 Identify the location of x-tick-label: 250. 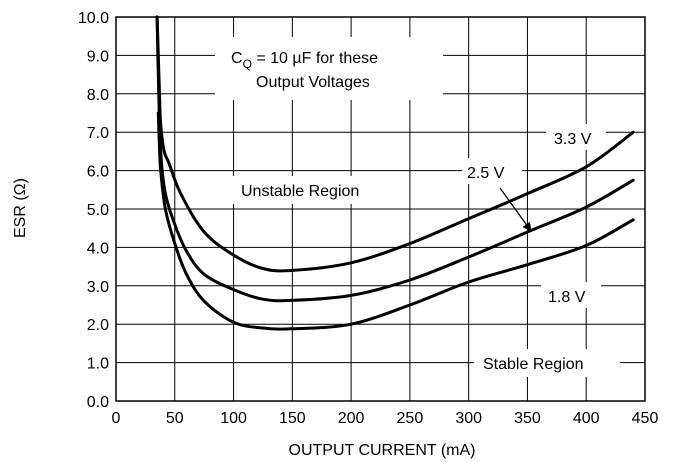
(410, 418).